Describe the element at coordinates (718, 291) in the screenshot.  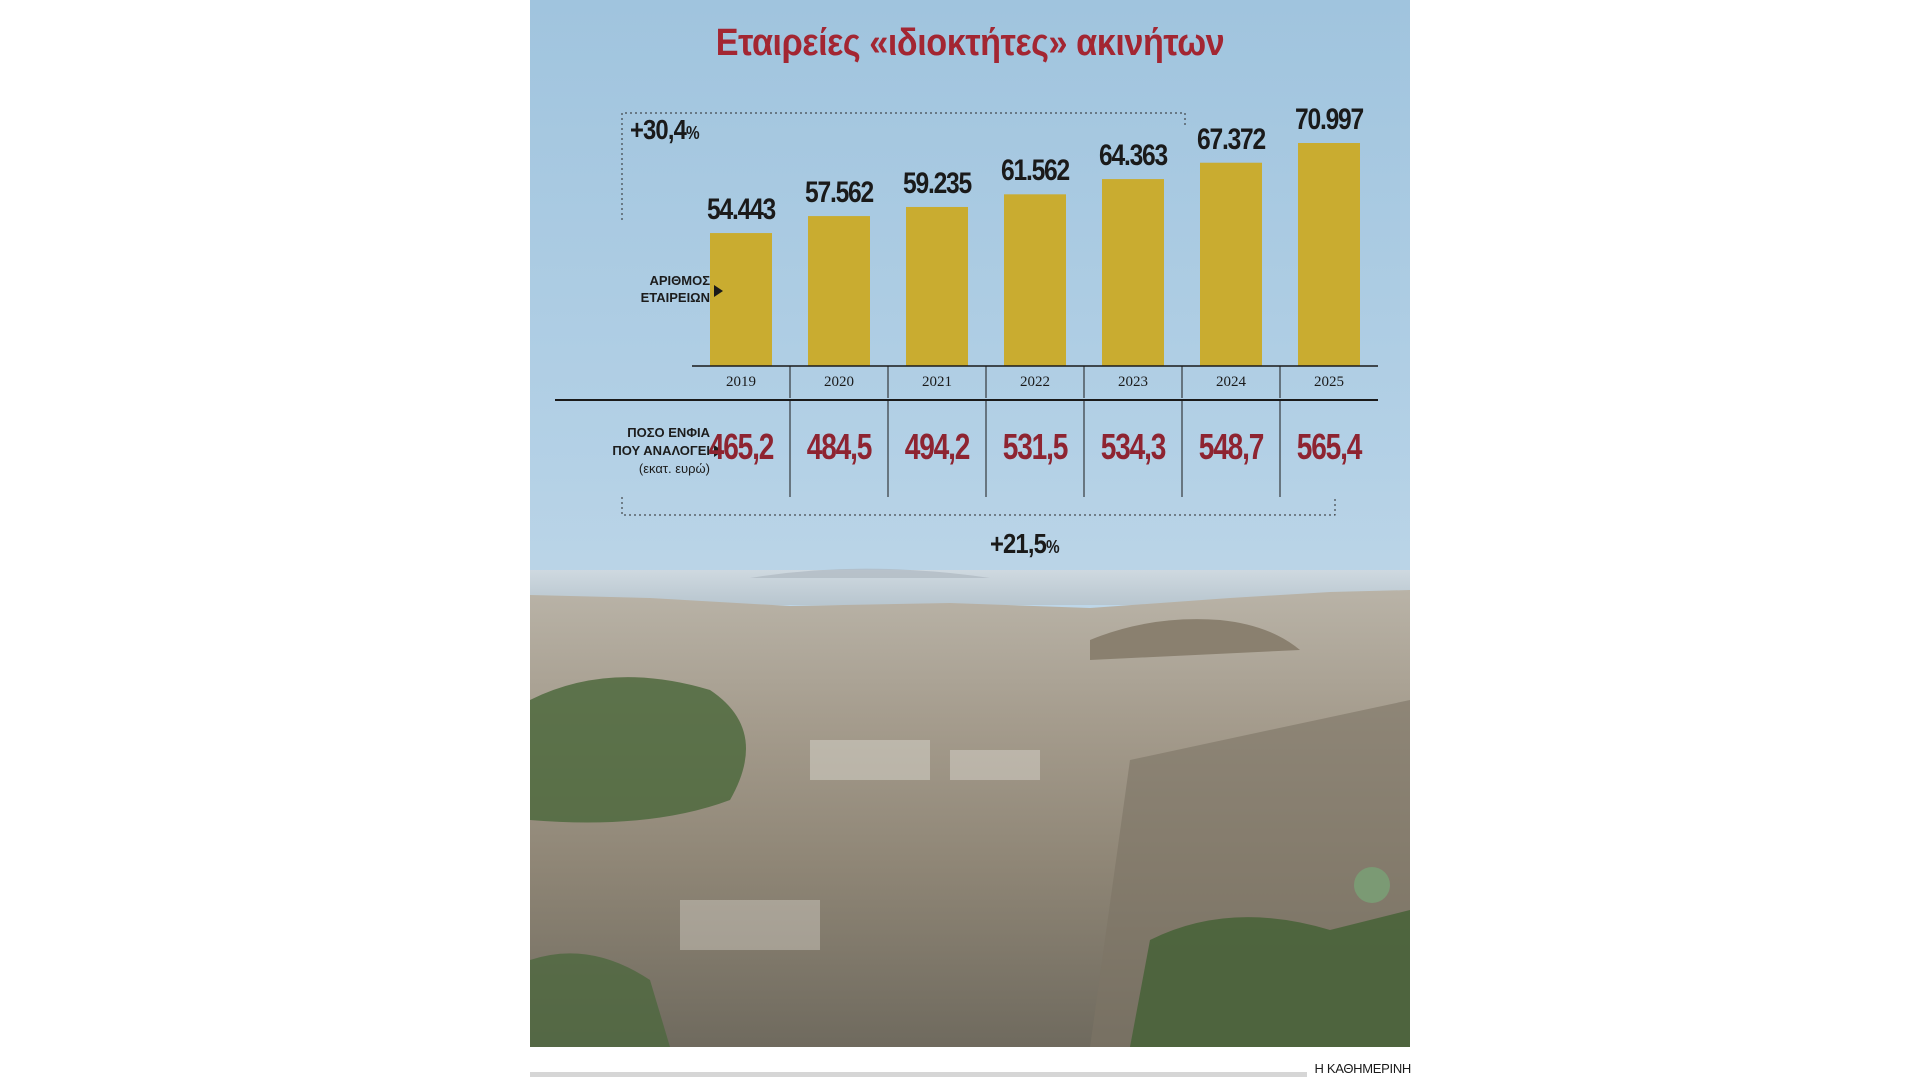
I see `companies-arrow-icon` at that location.